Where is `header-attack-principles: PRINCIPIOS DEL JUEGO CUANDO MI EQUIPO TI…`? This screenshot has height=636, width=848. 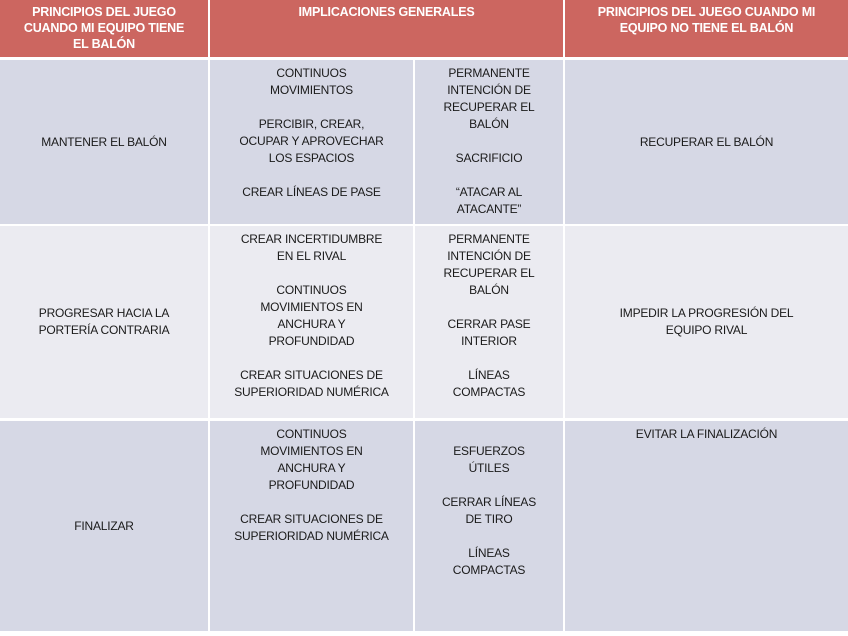
header-attack-principles: PRINCIPIOS DEL JUEGO CUANDO MI EQUIPO TI… is located at coordinates (104, 28).